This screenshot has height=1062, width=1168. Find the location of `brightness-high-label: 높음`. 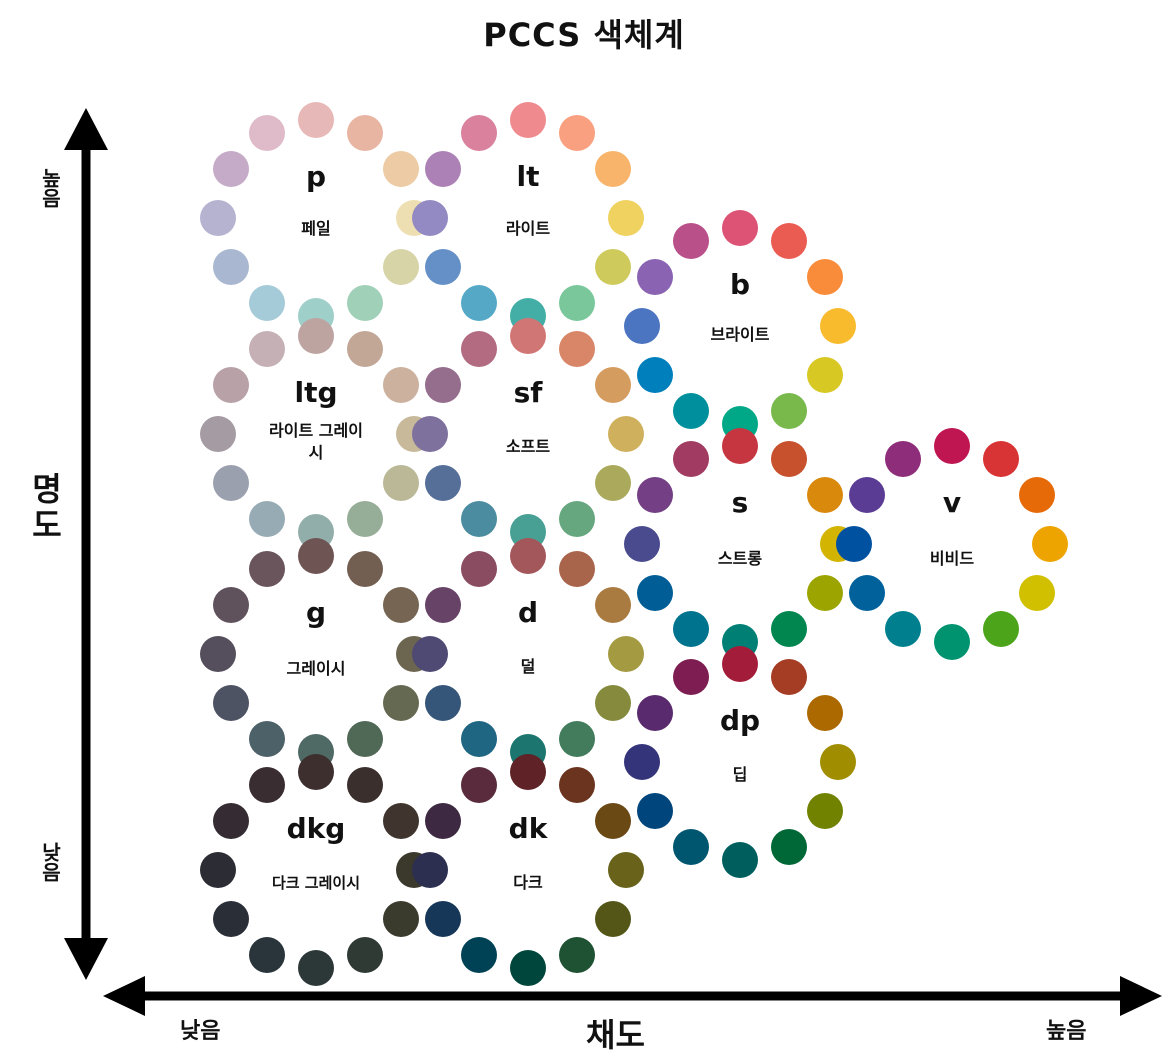

brightness-high-label: 높음 is located at coordinates (50, 188).